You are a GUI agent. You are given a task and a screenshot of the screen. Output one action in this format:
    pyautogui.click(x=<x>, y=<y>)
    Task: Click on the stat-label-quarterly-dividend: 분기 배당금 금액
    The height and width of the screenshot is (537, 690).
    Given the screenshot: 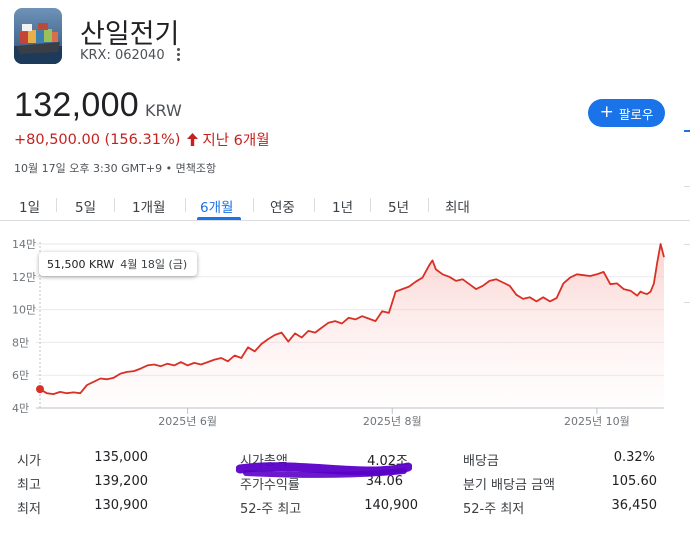 What is the action you would take?
    pyautogui.click(x=509, y=485)
    